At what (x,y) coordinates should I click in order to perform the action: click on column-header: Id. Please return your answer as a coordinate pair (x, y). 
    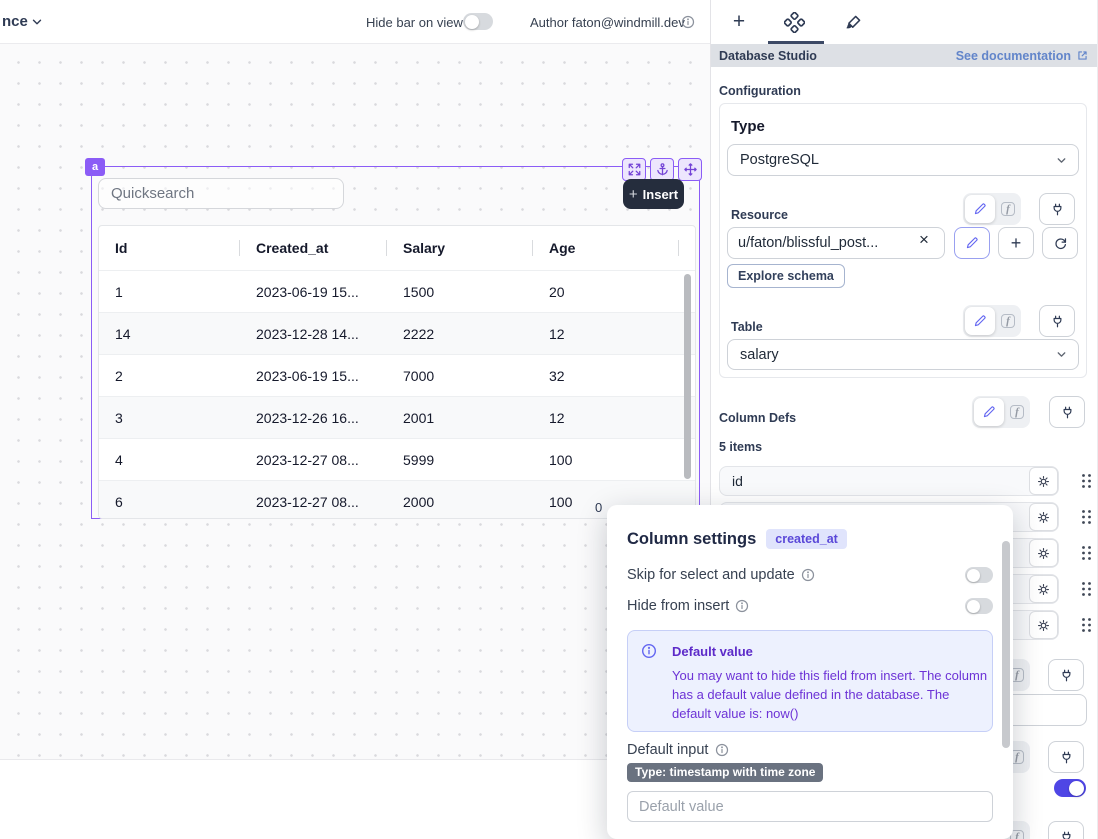
    Looking at the image, I should click on (169, 248).